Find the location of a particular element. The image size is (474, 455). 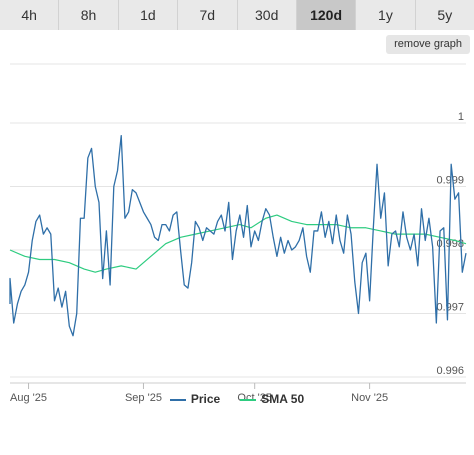

remove-graph-button: remove graph is located at coordinates (428, 44).